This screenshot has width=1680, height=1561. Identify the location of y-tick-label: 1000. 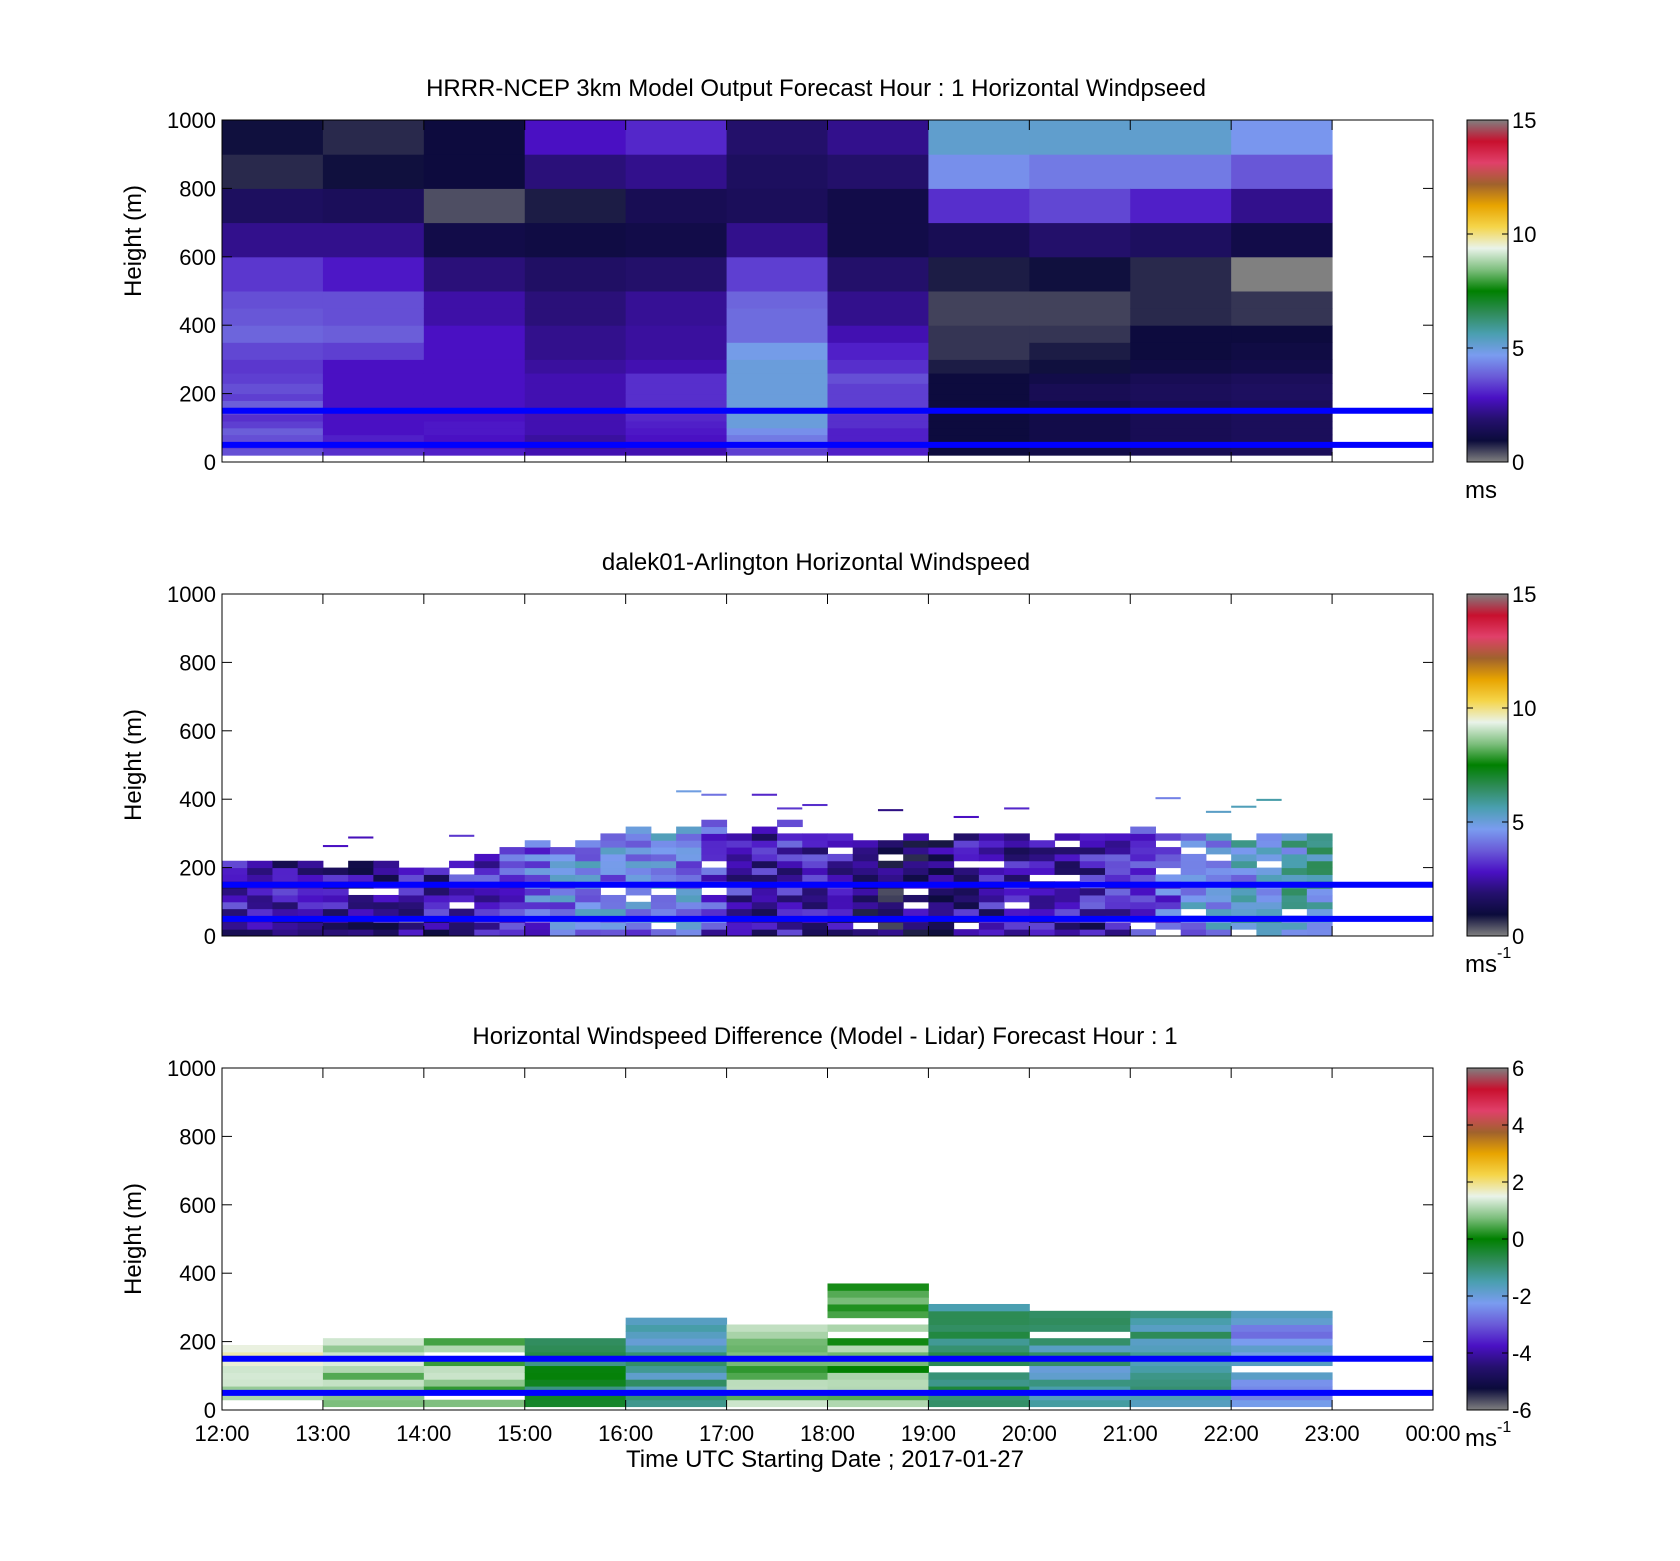
(191, 120).